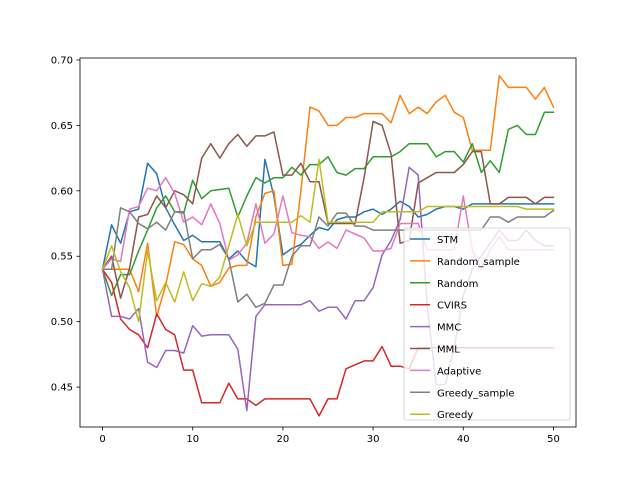  I want to click on legend-label: MMC, so click(449, 328).